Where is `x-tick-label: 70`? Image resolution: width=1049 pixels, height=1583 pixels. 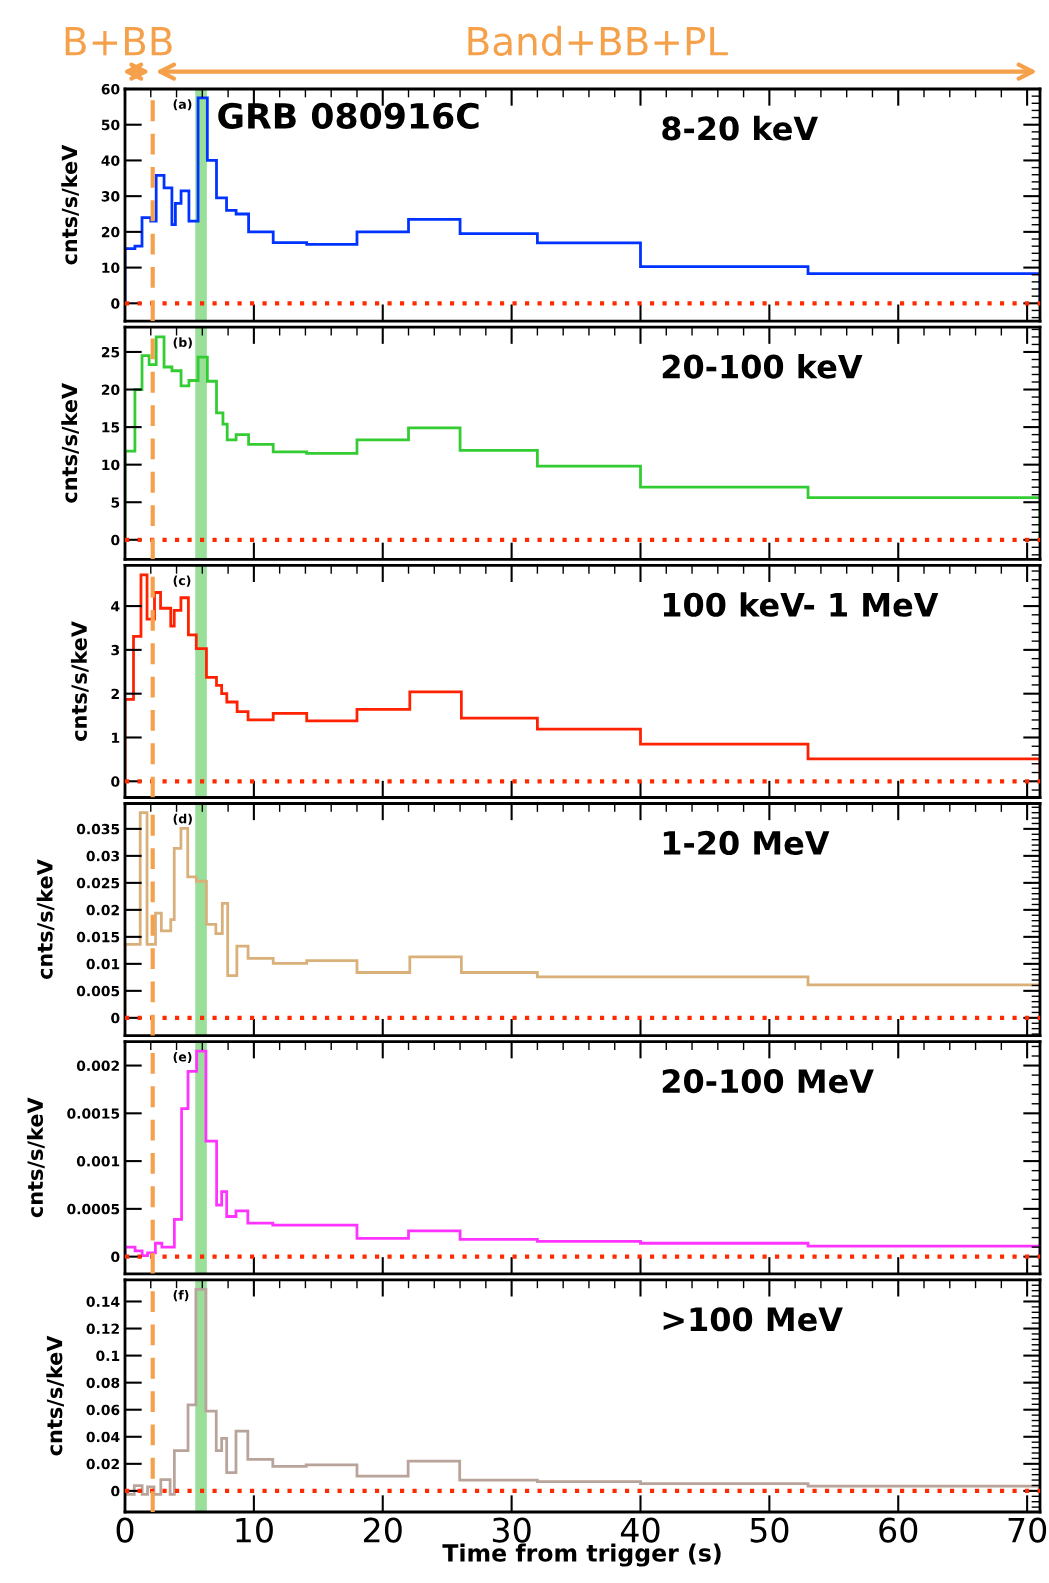
x-tick-label: 70 is located at coordinates (1027, 1530).